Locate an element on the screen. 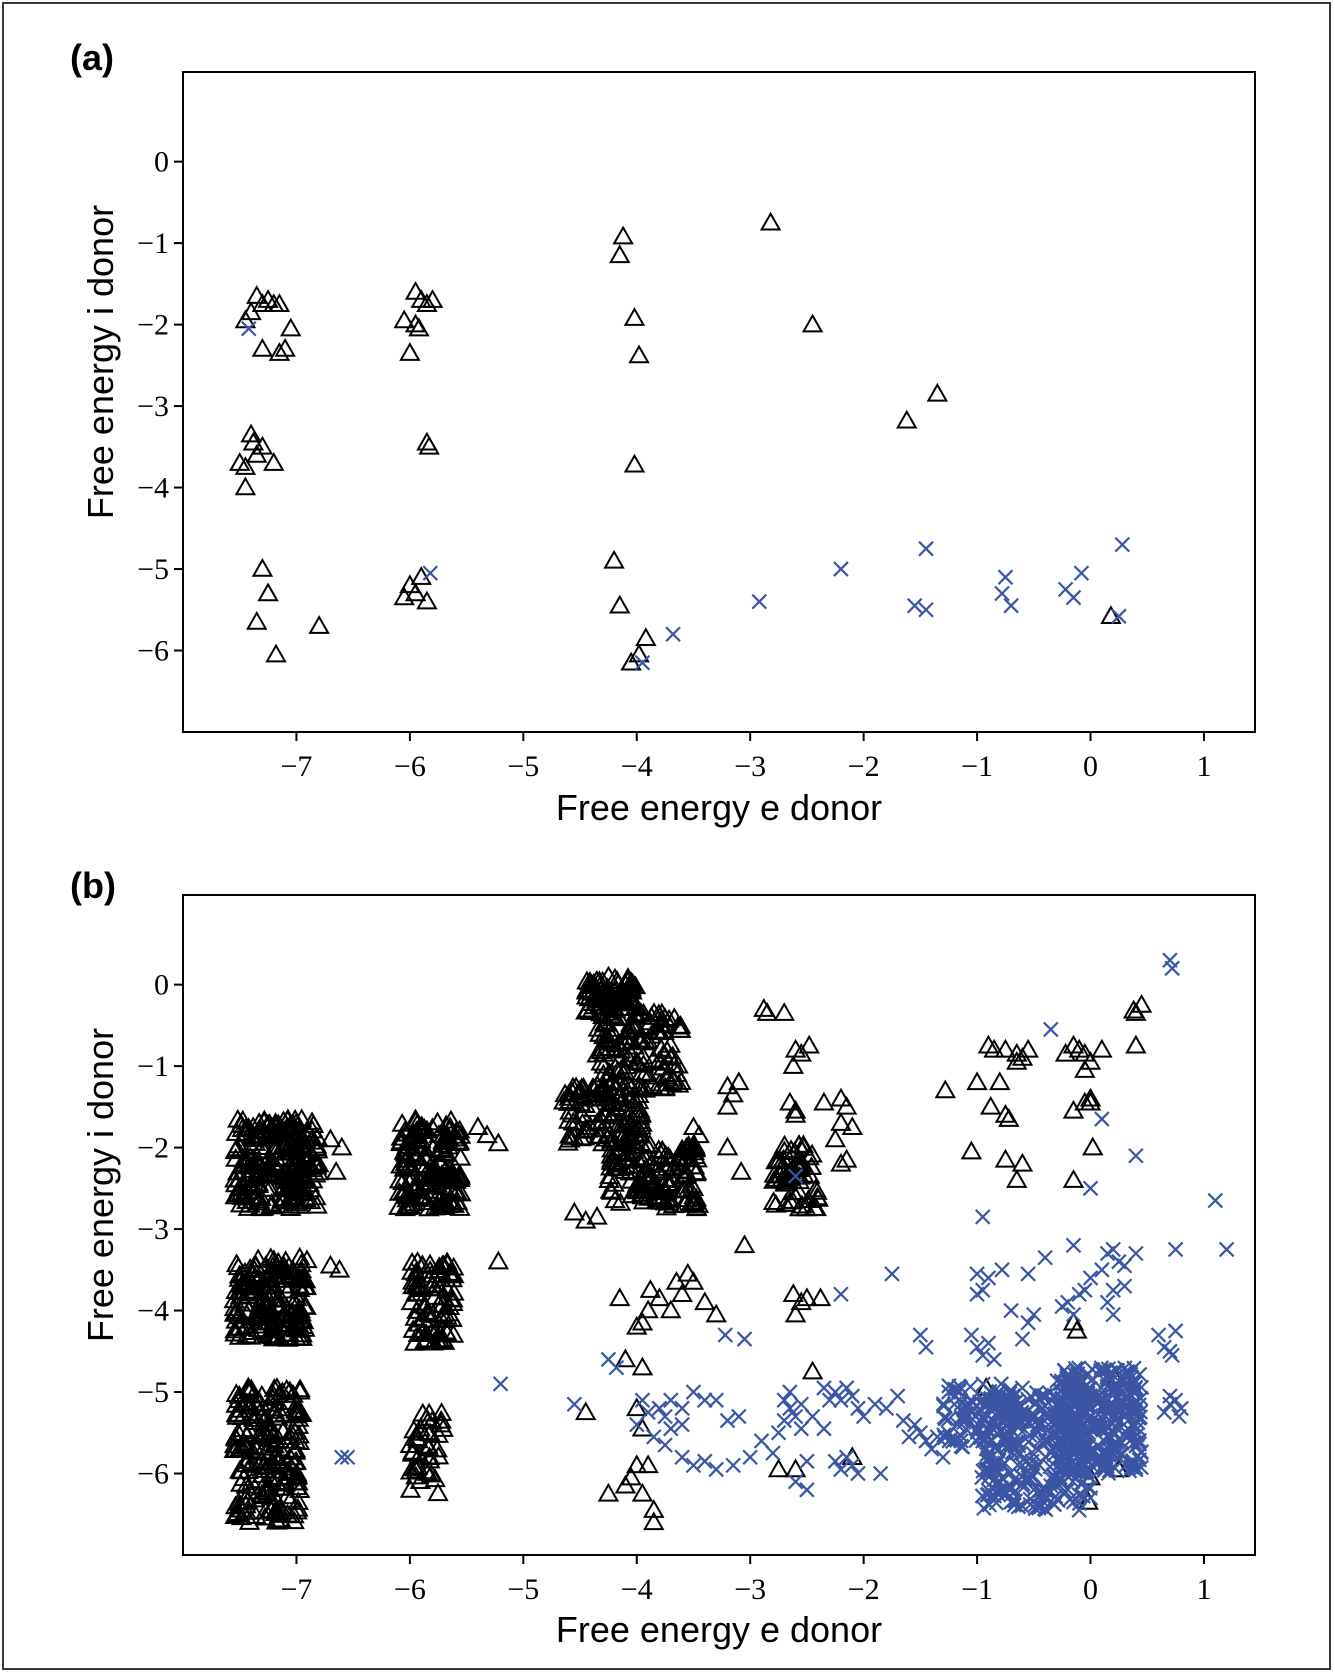 The image size is (1335, 1674). panel-a-y-axis-label: Free energy i donor is located at coordinates (100, 362).